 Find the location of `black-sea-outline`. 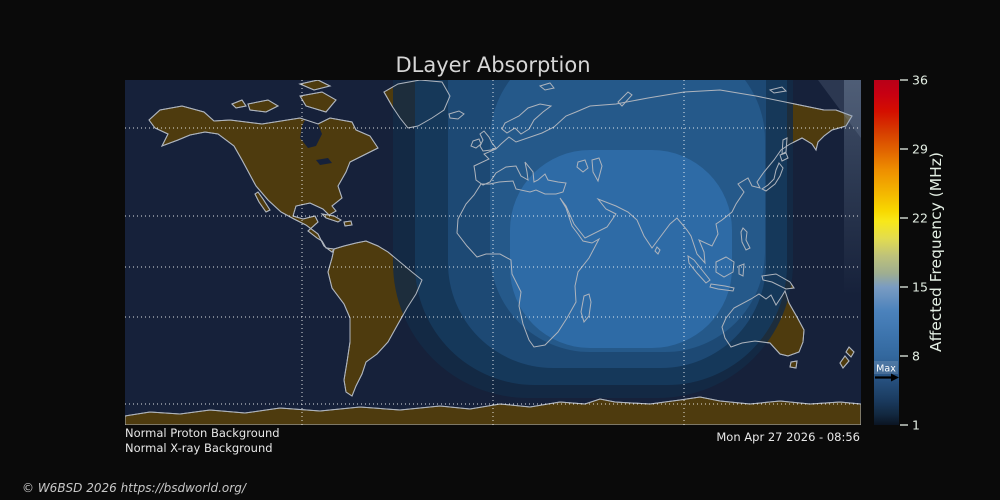

black-sea-outline is located at coordinates (582, 166).